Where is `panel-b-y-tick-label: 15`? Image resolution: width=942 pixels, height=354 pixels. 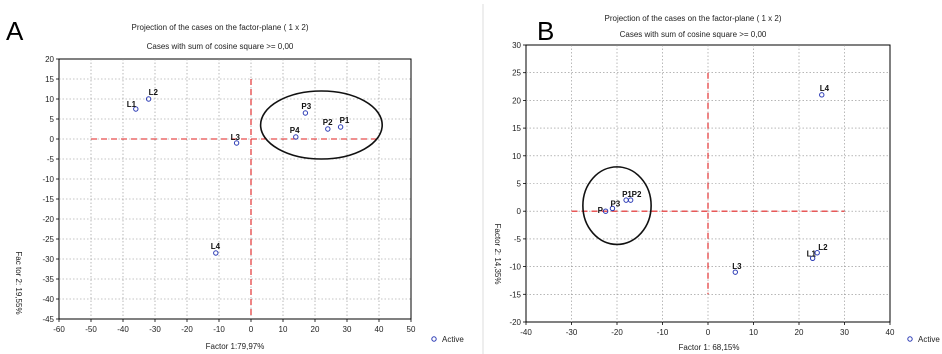
panel-b-y-tick-label: 15 is located at coordinates (516, 128).